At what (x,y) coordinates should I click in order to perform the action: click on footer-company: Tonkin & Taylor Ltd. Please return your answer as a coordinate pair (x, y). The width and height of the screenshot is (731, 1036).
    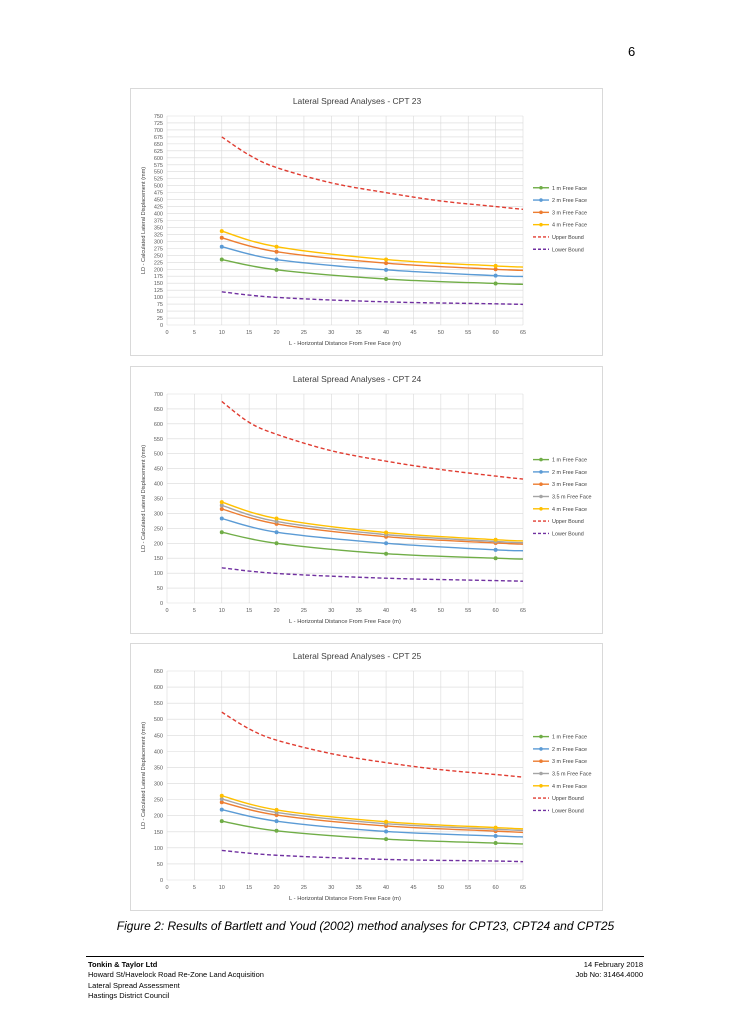
    Looking at the image, I should click on (123, 964).